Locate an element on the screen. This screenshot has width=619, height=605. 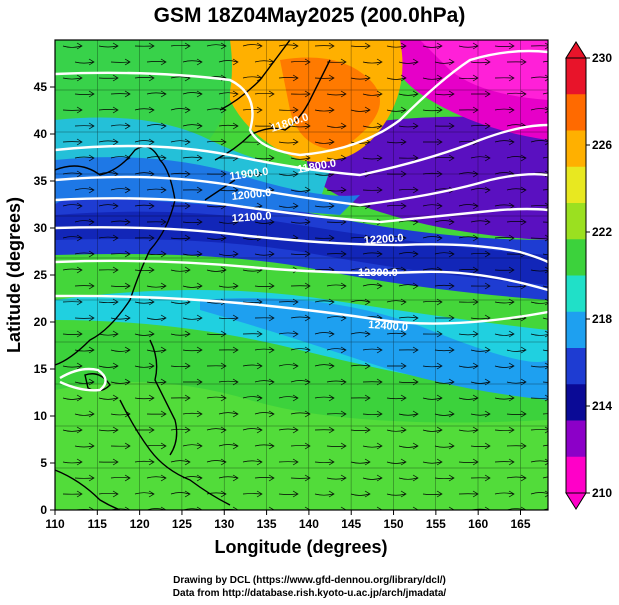
colorbar-label: 218 is located at coordinates (602, 319).